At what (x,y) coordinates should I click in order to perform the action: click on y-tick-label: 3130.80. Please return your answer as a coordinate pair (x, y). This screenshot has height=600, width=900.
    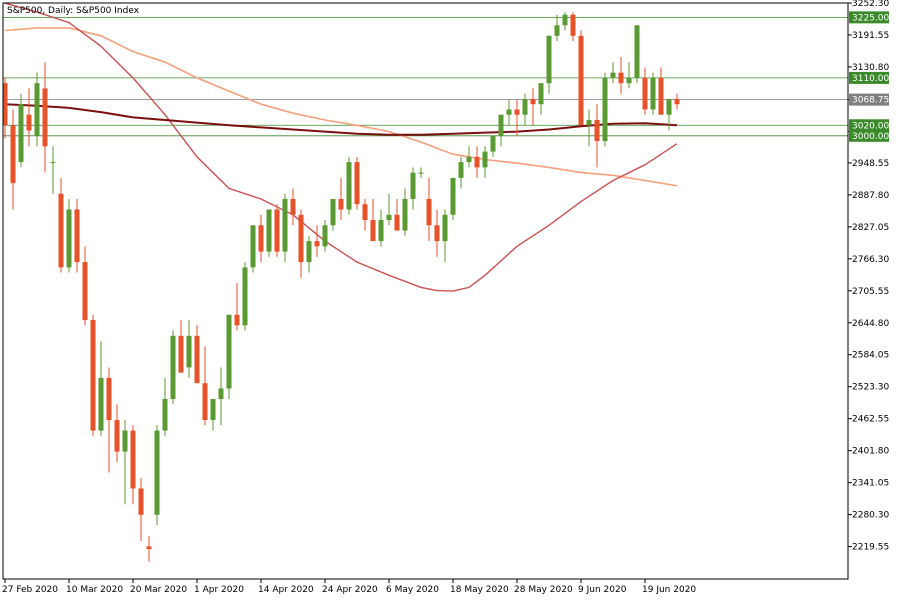
    Looking at the image, I should click on (870, 68).